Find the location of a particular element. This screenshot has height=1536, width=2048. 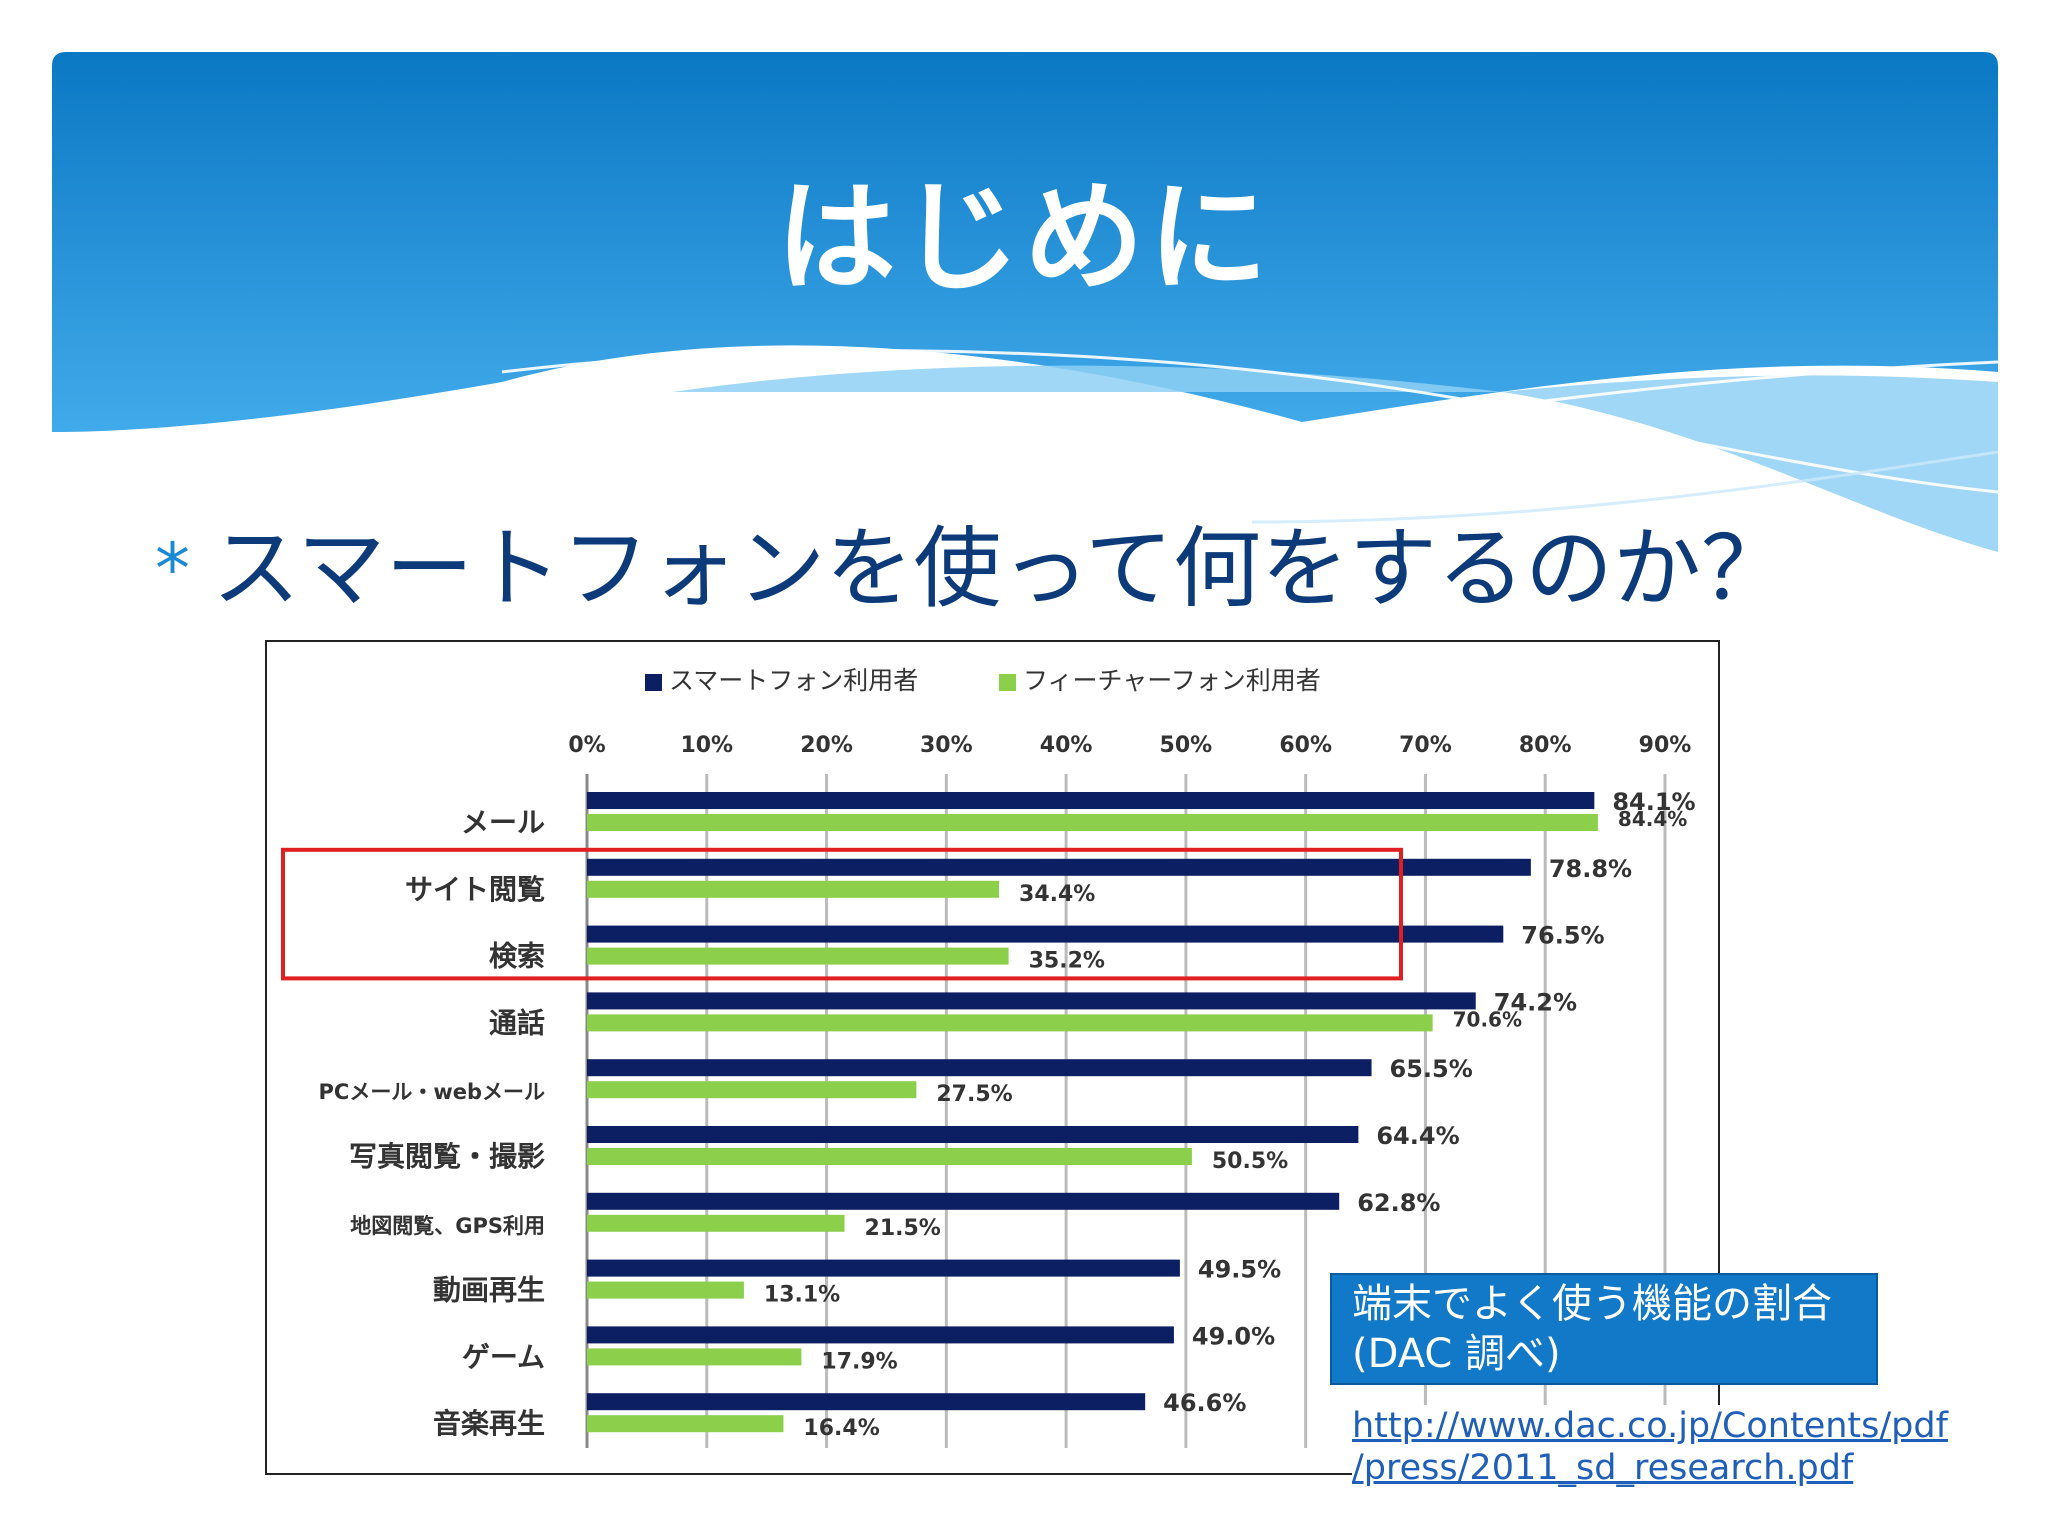

category-label: 音楽再生 is located at coordinates (489, 1423).